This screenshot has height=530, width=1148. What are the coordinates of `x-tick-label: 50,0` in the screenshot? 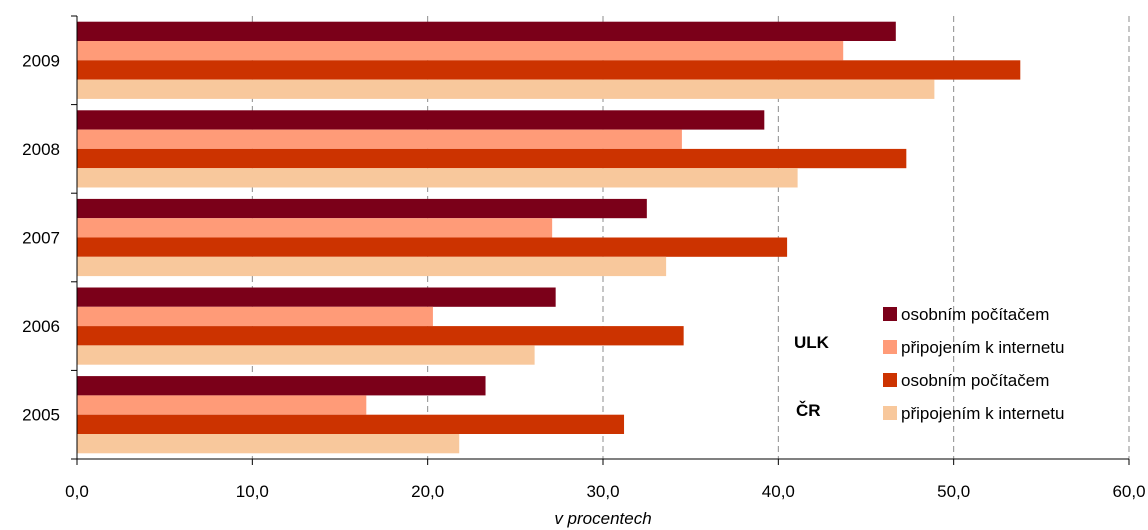 It's located at (953, 491).